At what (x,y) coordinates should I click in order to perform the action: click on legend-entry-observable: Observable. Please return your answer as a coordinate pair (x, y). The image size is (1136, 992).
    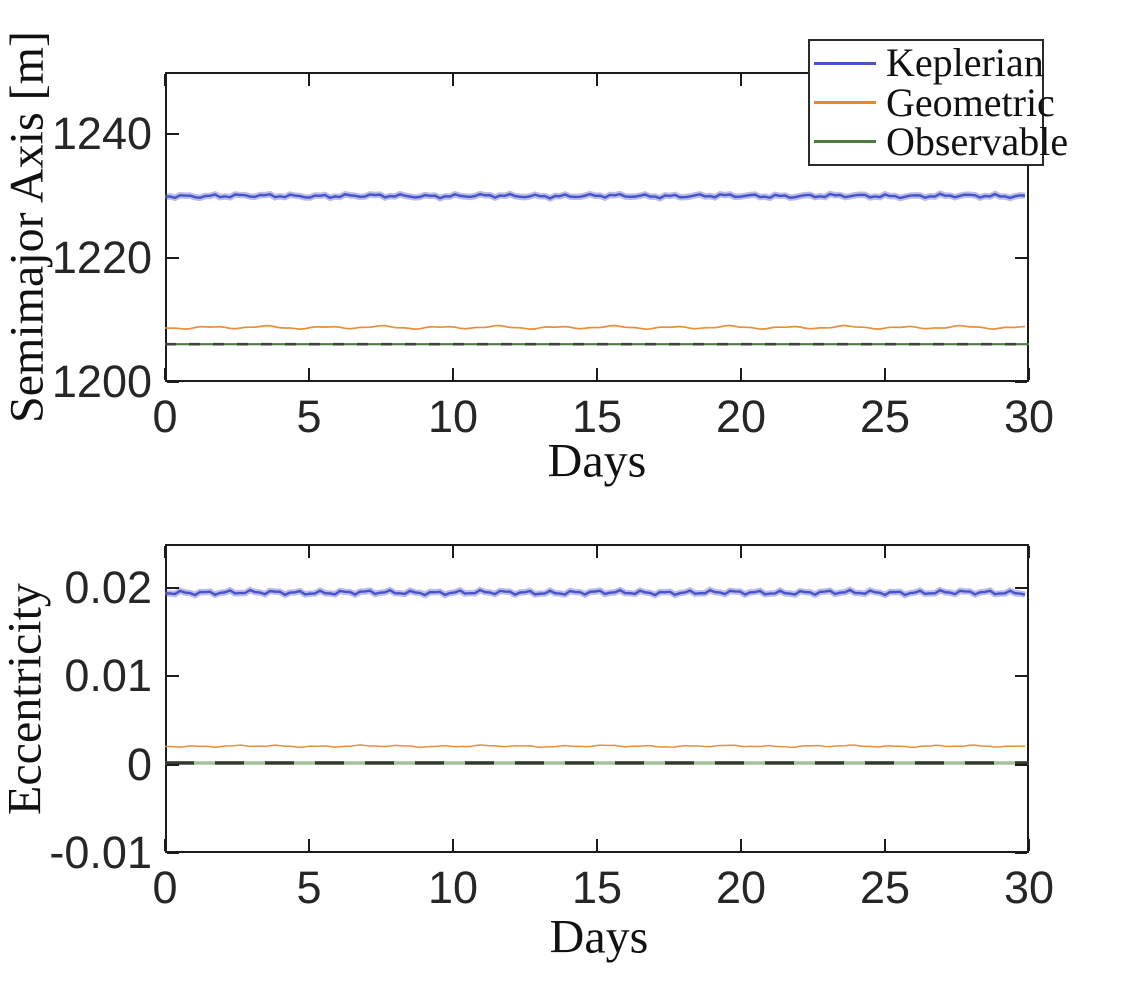
    Looking at the image, I should click on (939, 141).